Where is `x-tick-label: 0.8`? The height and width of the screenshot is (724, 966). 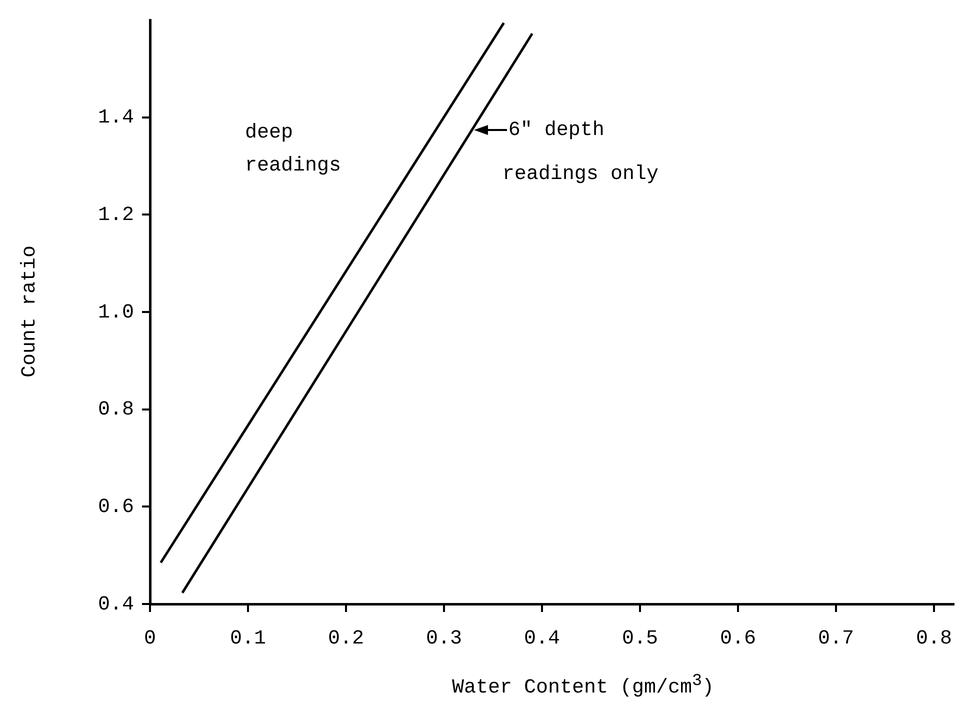
x-tick-label: 0.8 is located at coordinates (934, 638).